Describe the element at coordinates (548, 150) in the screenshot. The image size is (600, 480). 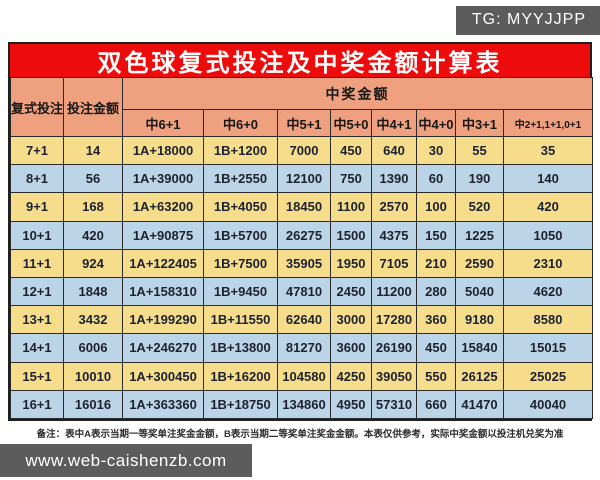
I see `prize-value-cell: 35` at that location.